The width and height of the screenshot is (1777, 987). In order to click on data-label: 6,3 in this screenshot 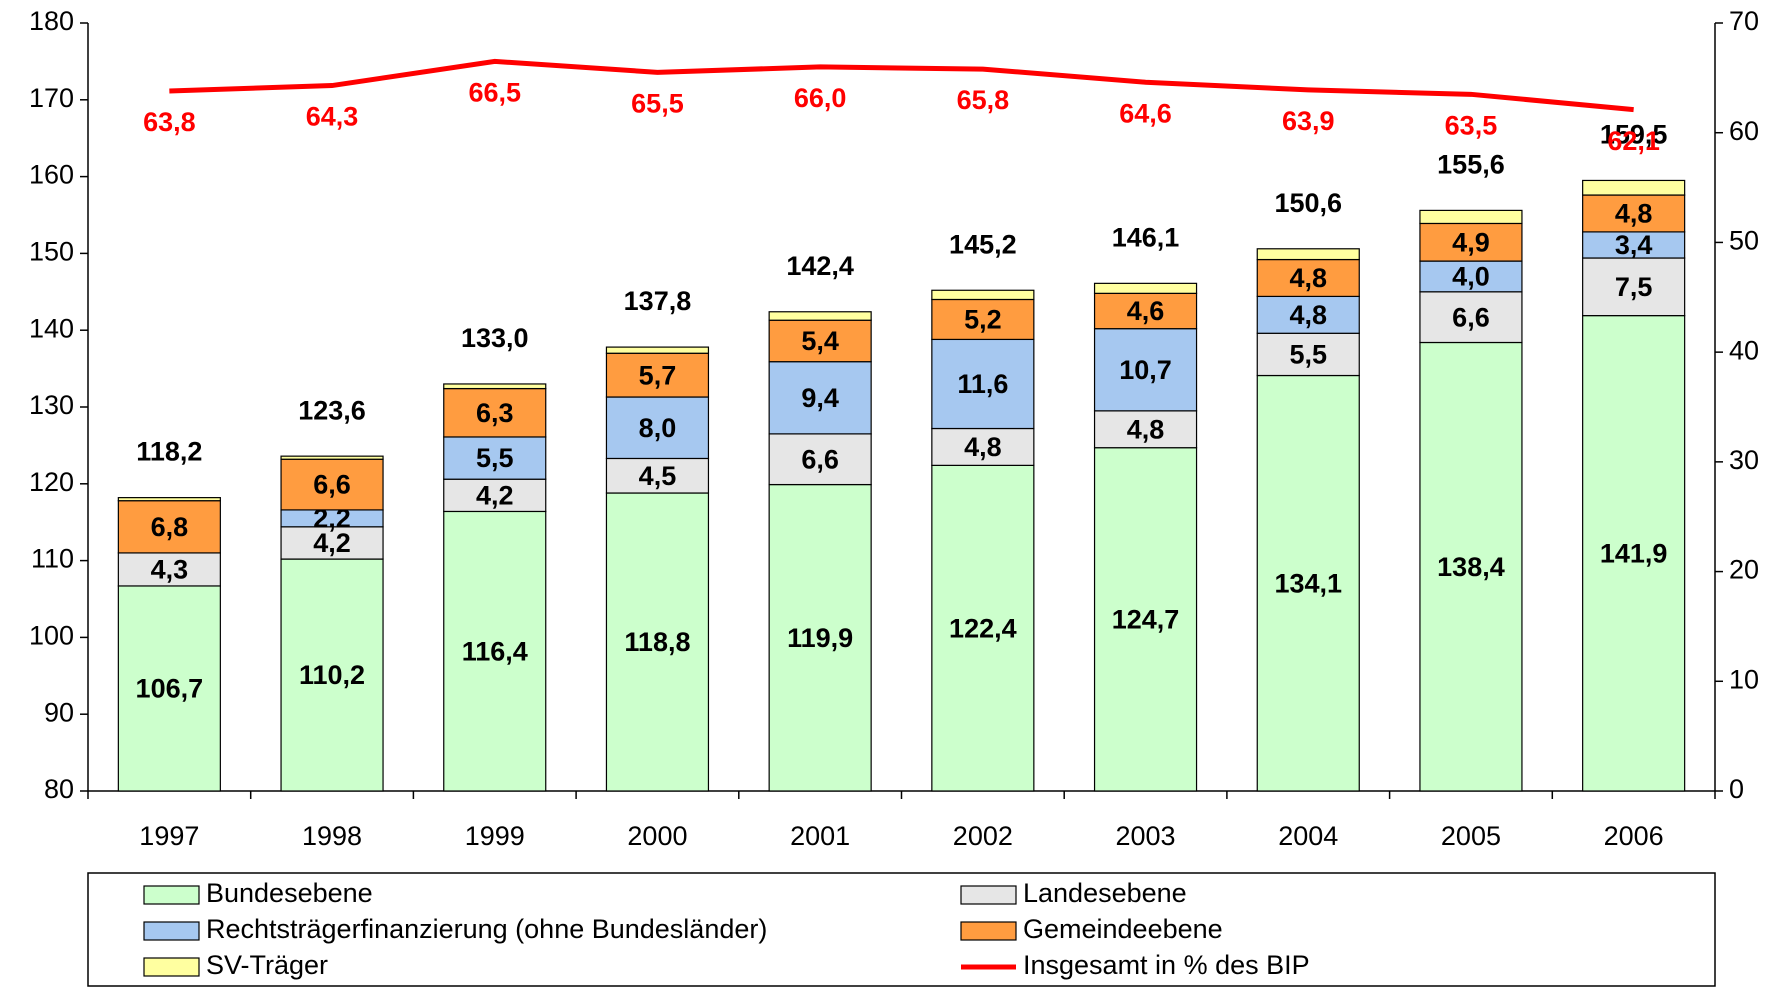, I will do `click(495, 413)`.